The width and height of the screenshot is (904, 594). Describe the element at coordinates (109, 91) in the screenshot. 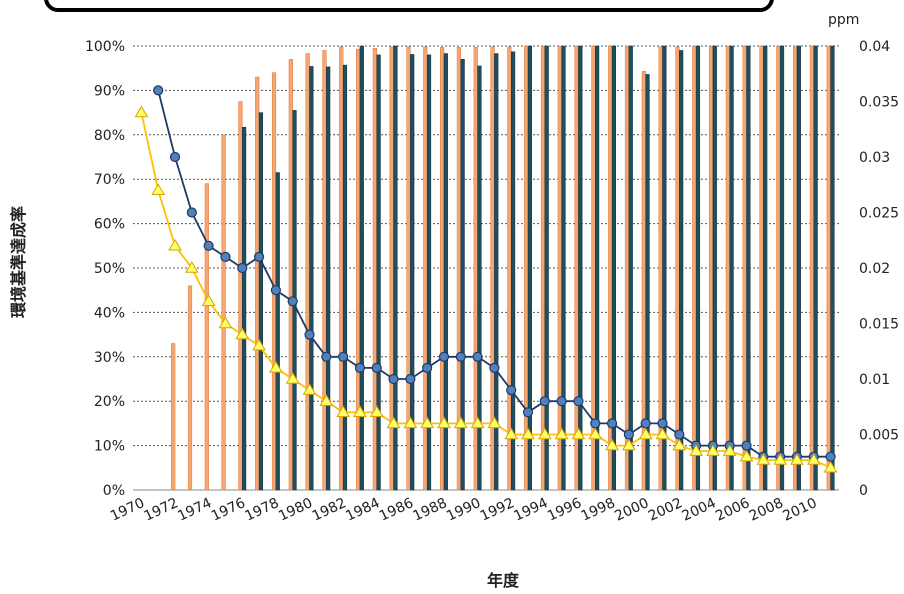

I see `left-axis-tick-label: 90%` at that location.